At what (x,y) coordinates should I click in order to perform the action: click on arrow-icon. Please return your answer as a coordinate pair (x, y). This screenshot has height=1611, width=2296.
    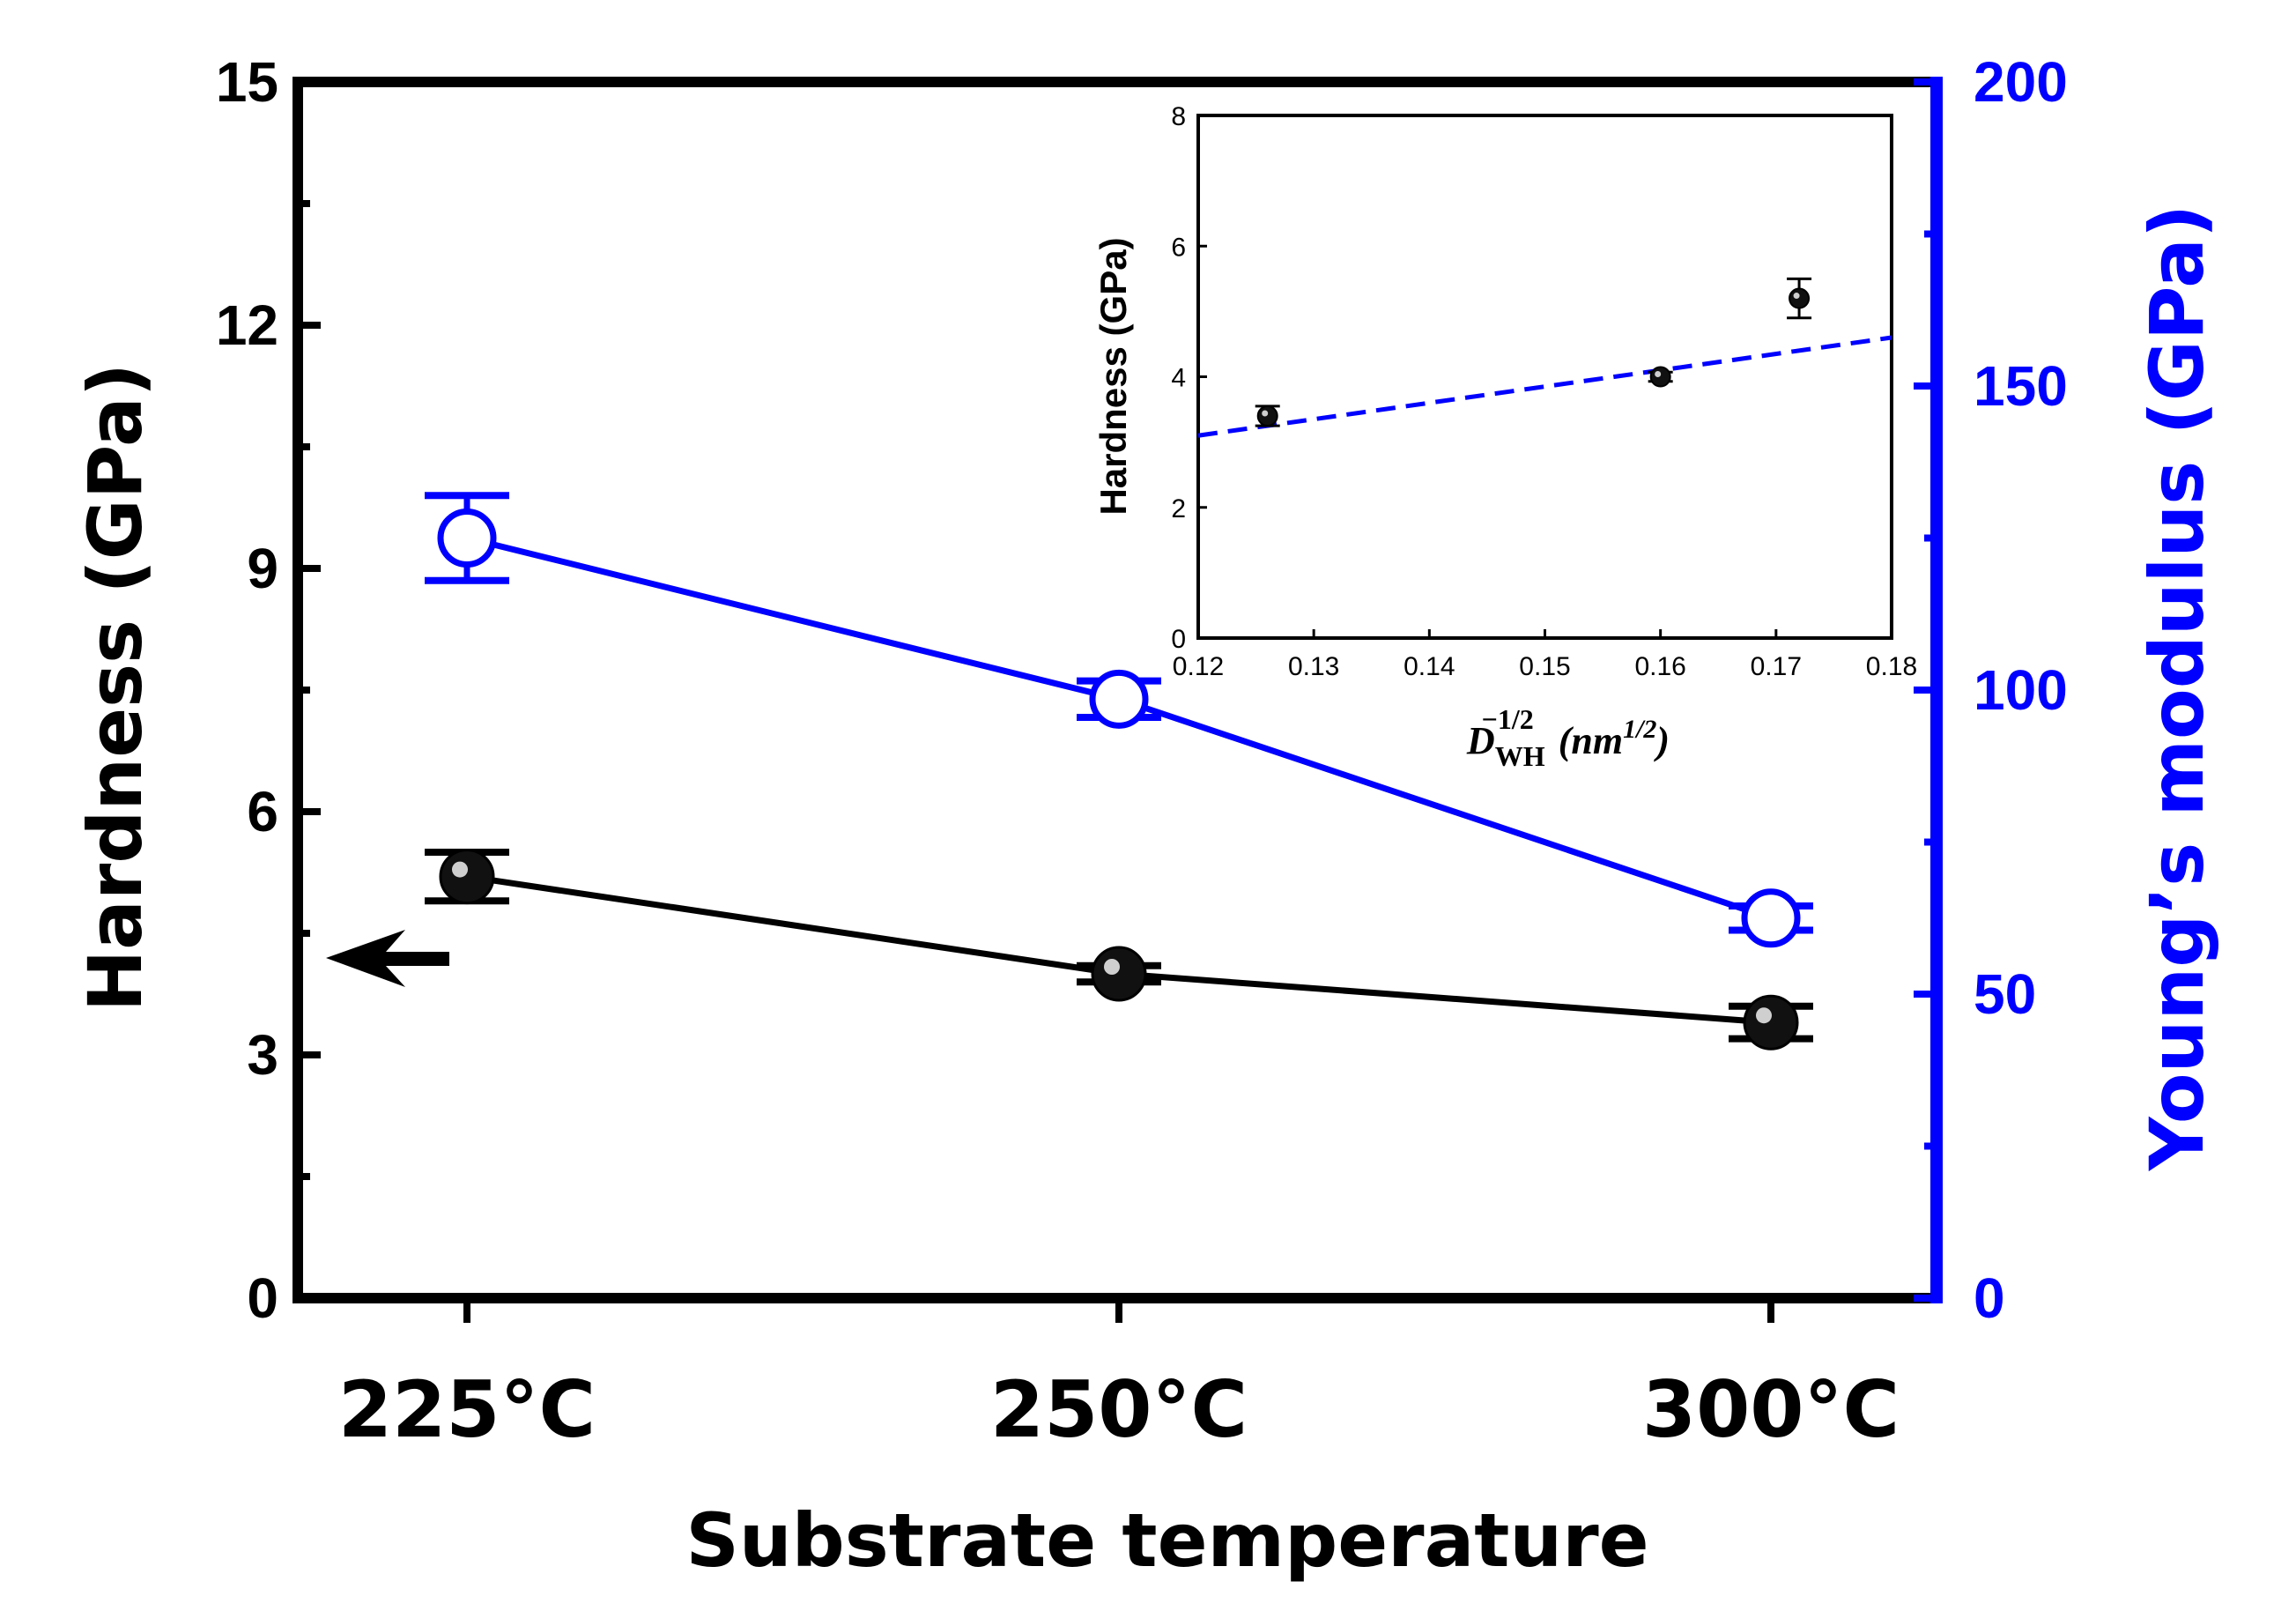
    Looking at the image, I should click on (387, 958).